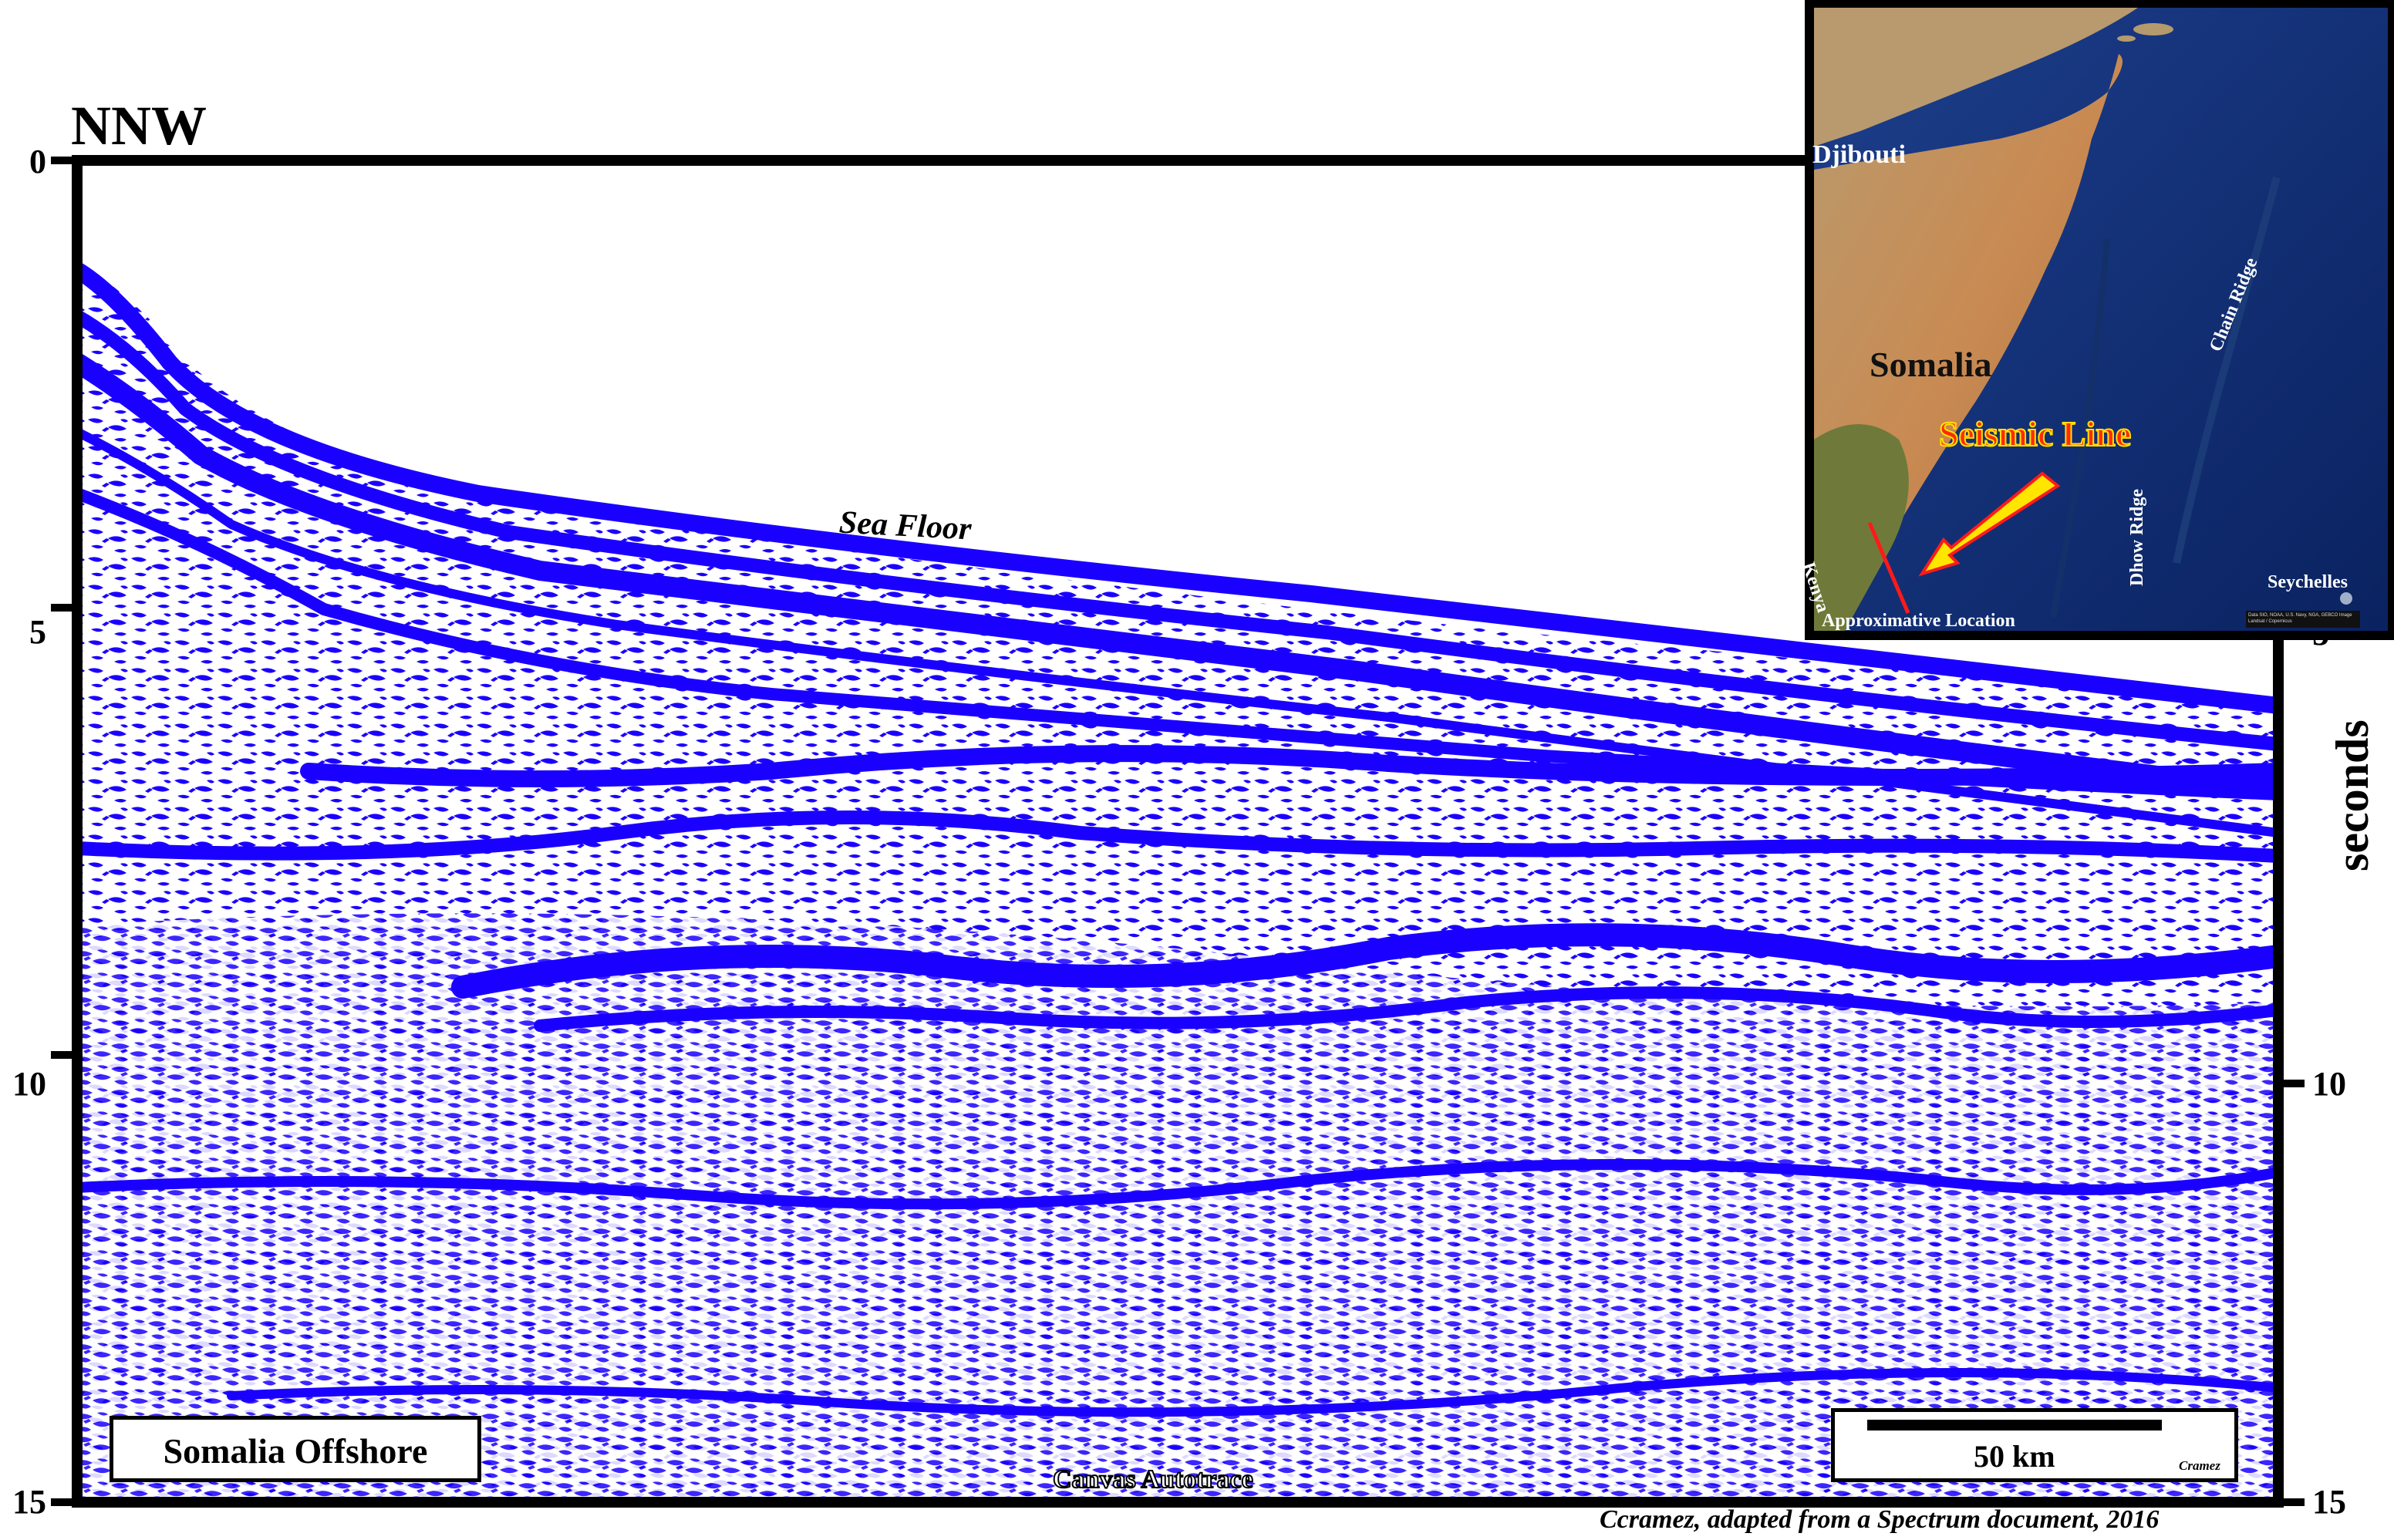 Image resolution: width=2394 pixels, height=1540 pixels. I want to click on right-tick-15: 15, so click(2329, 1502).